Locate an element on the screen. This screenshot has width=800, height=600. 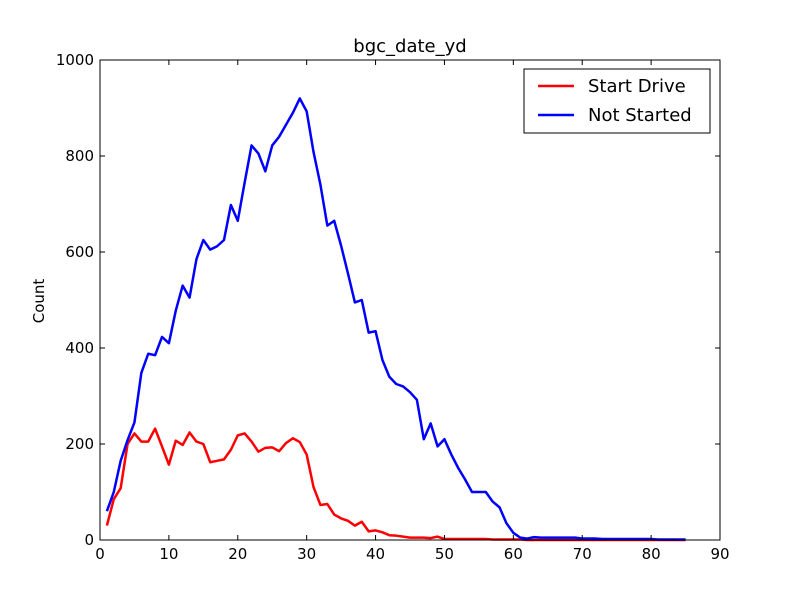
x-tick-label: 0 is located at coordinates (100, 554).